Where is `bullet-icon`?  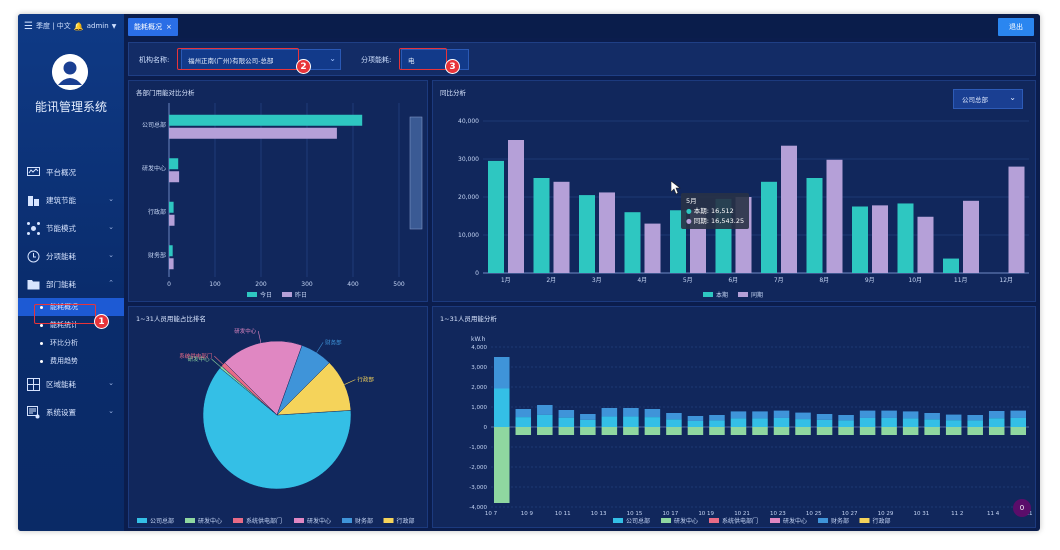
bullet-icon is located at coordinates (41, 343).